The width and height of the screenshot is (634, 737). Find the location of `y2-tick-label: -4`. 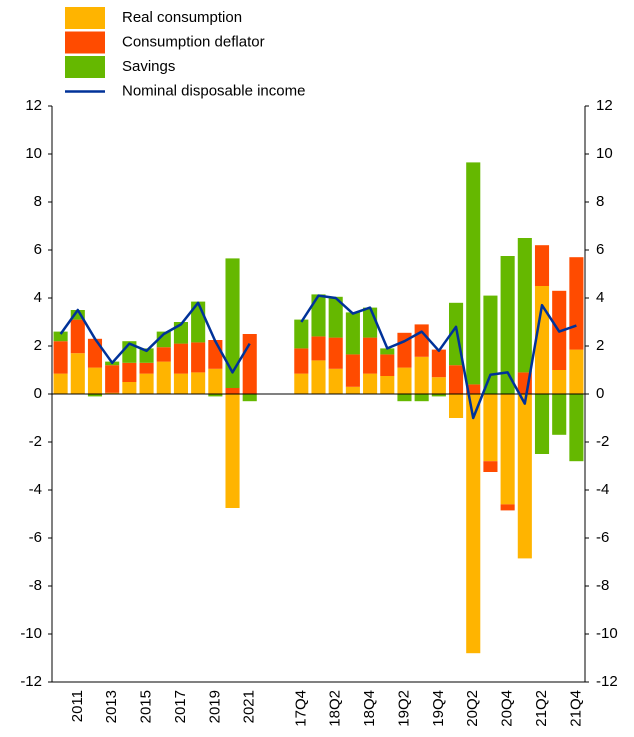

y2-tick-label: -4 is located at coordinates (602, 489).